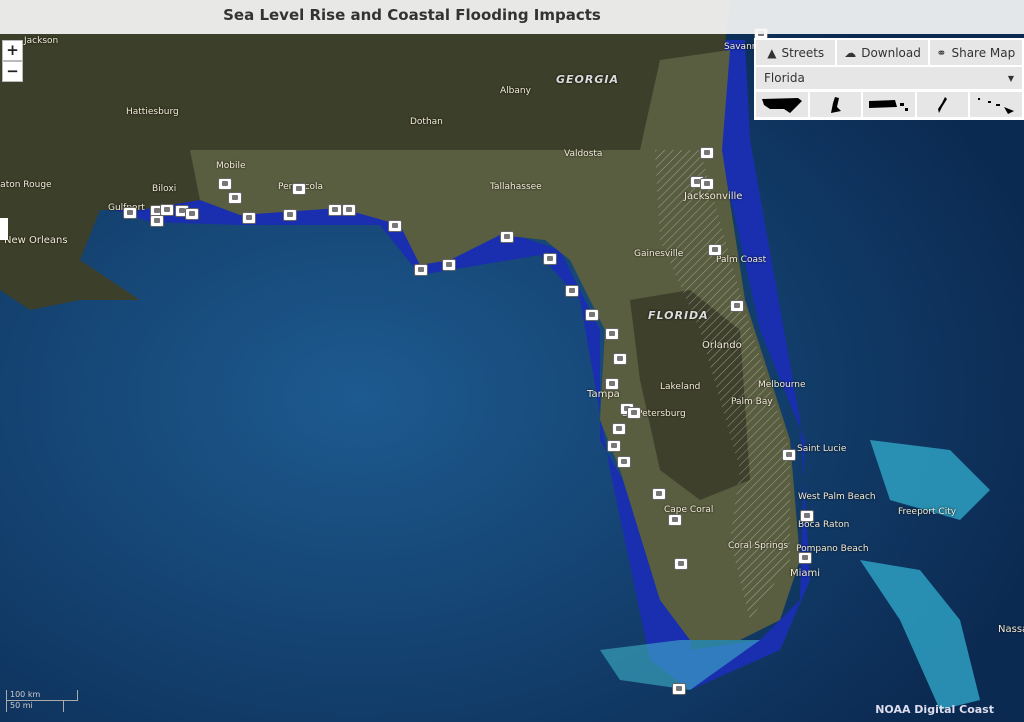 This screenshot has height=722, width=1024. I want to click on control-panel: ▲ Streets ☁ Download ⚭ Share Map Florida ▼, so click(889, 79).